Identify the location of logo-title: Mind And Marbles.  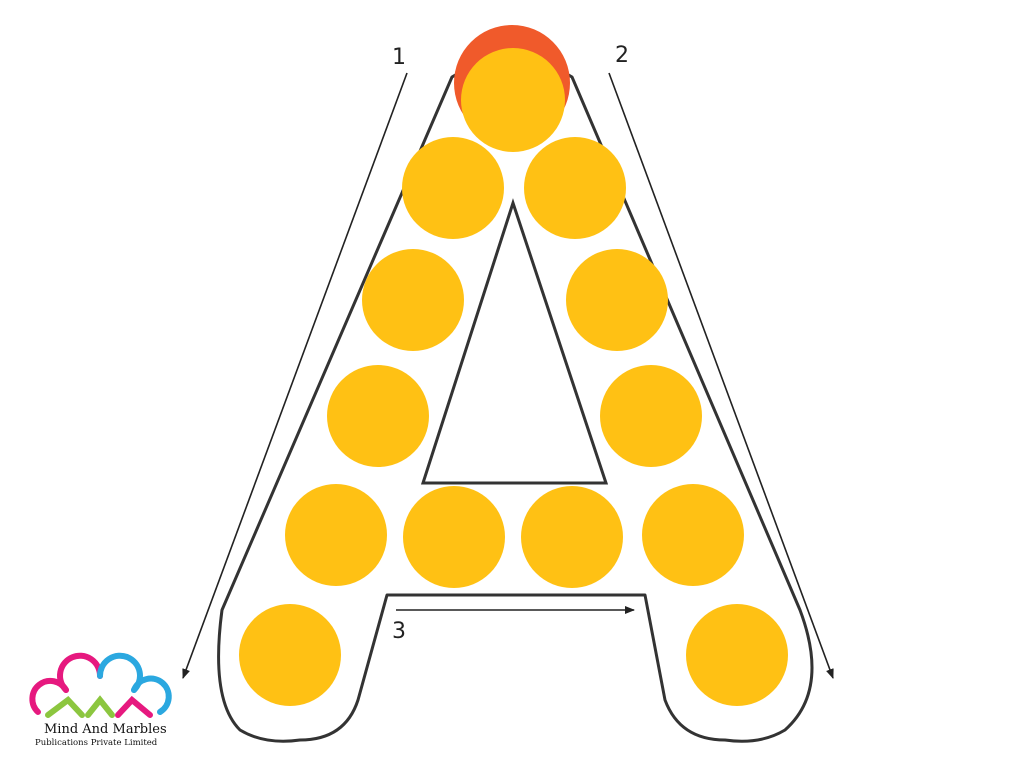
(105, 729).